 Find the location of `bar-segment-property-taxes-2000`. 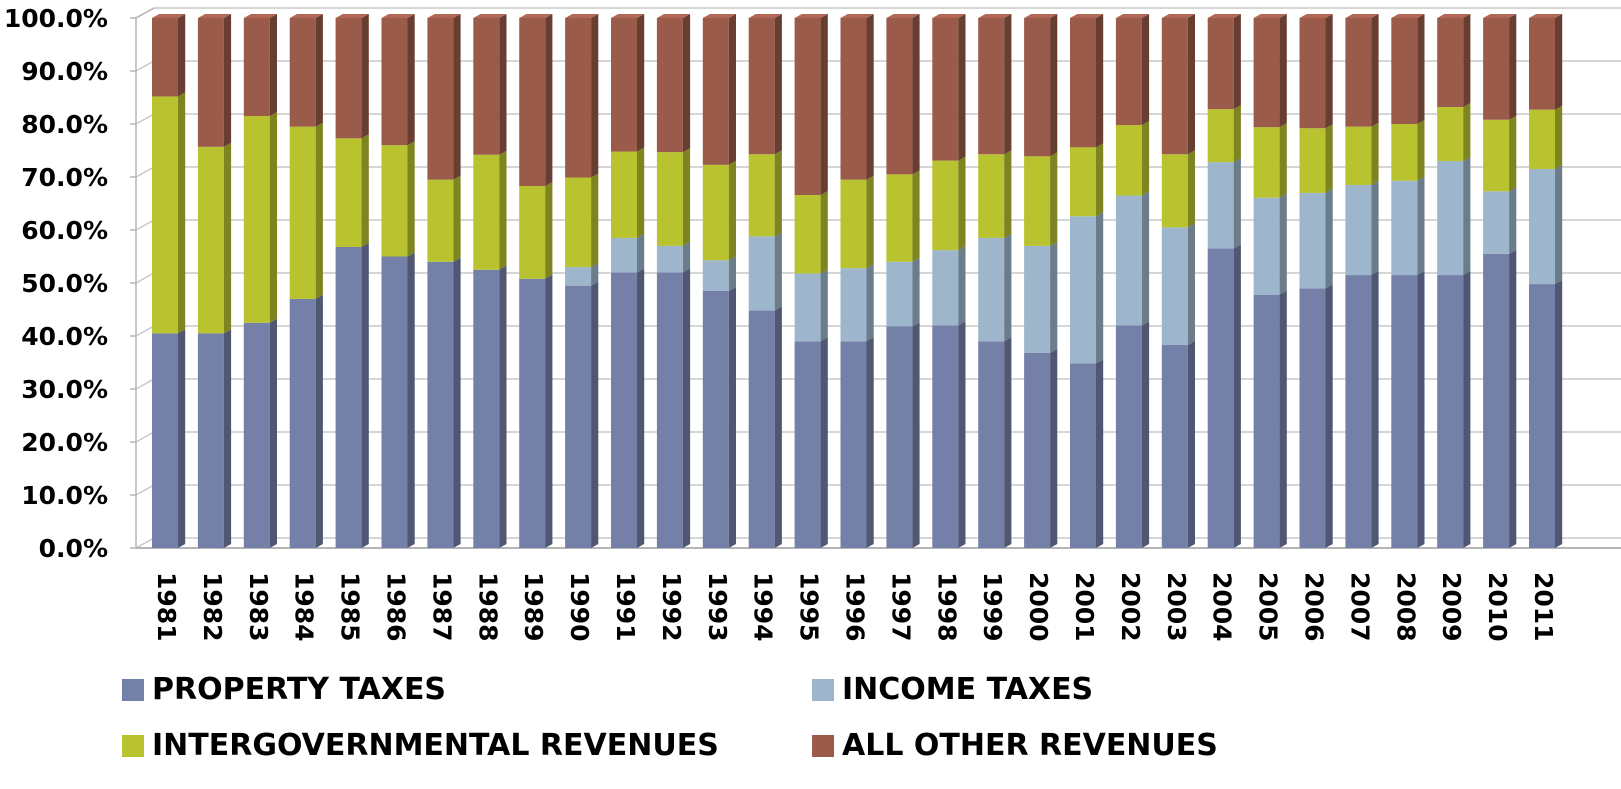

bar-segment-property-taxes-2000 is located at coordinates (1041, 448).